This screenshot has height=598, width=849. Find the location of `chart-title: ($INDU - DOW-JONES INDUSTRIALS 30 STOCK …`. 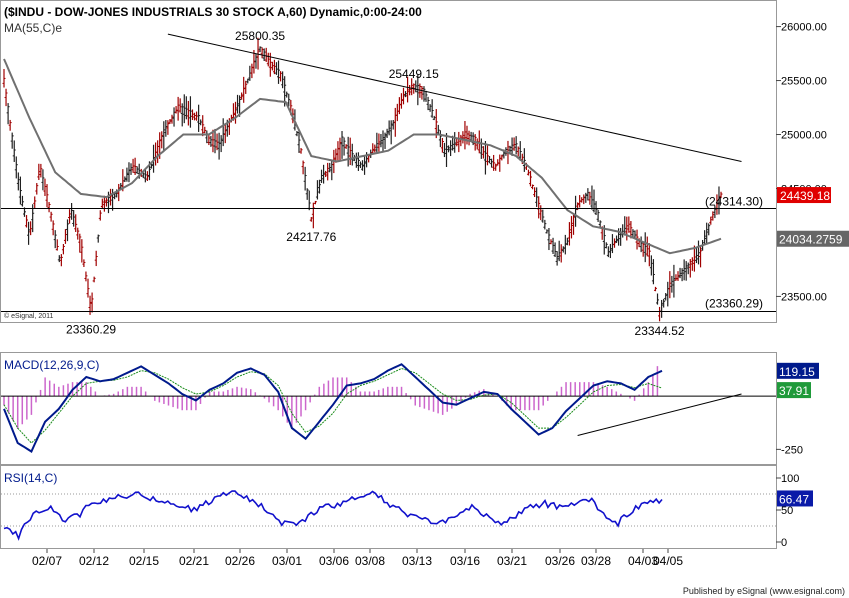

chart-title: ($INDU - DOW-JONES INDUSTRIALS 30 STOCK … is located at coordinates (213, 12).